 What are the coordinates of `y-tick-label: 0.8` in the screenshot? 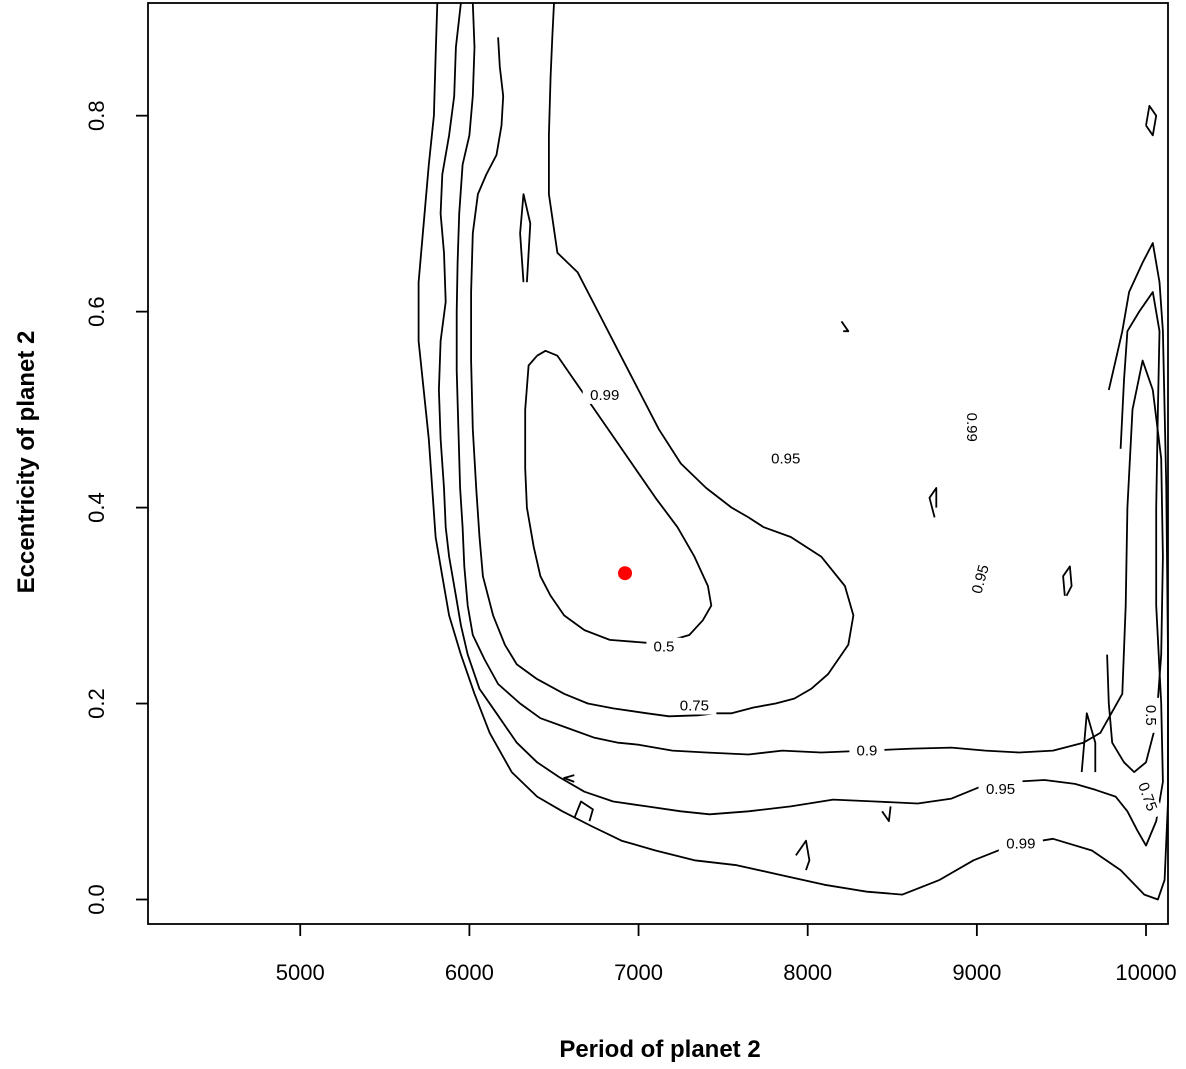 It's located at (96, 115).